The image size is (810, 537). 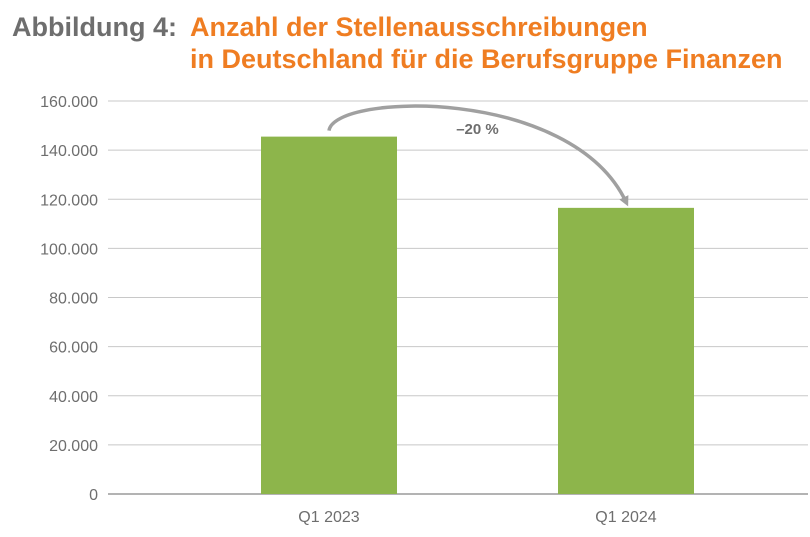 What do you see at coordinates (73, 446) in the screenshot?
I see `y-tick-label: 20.000` at bounding box center [73, 446].